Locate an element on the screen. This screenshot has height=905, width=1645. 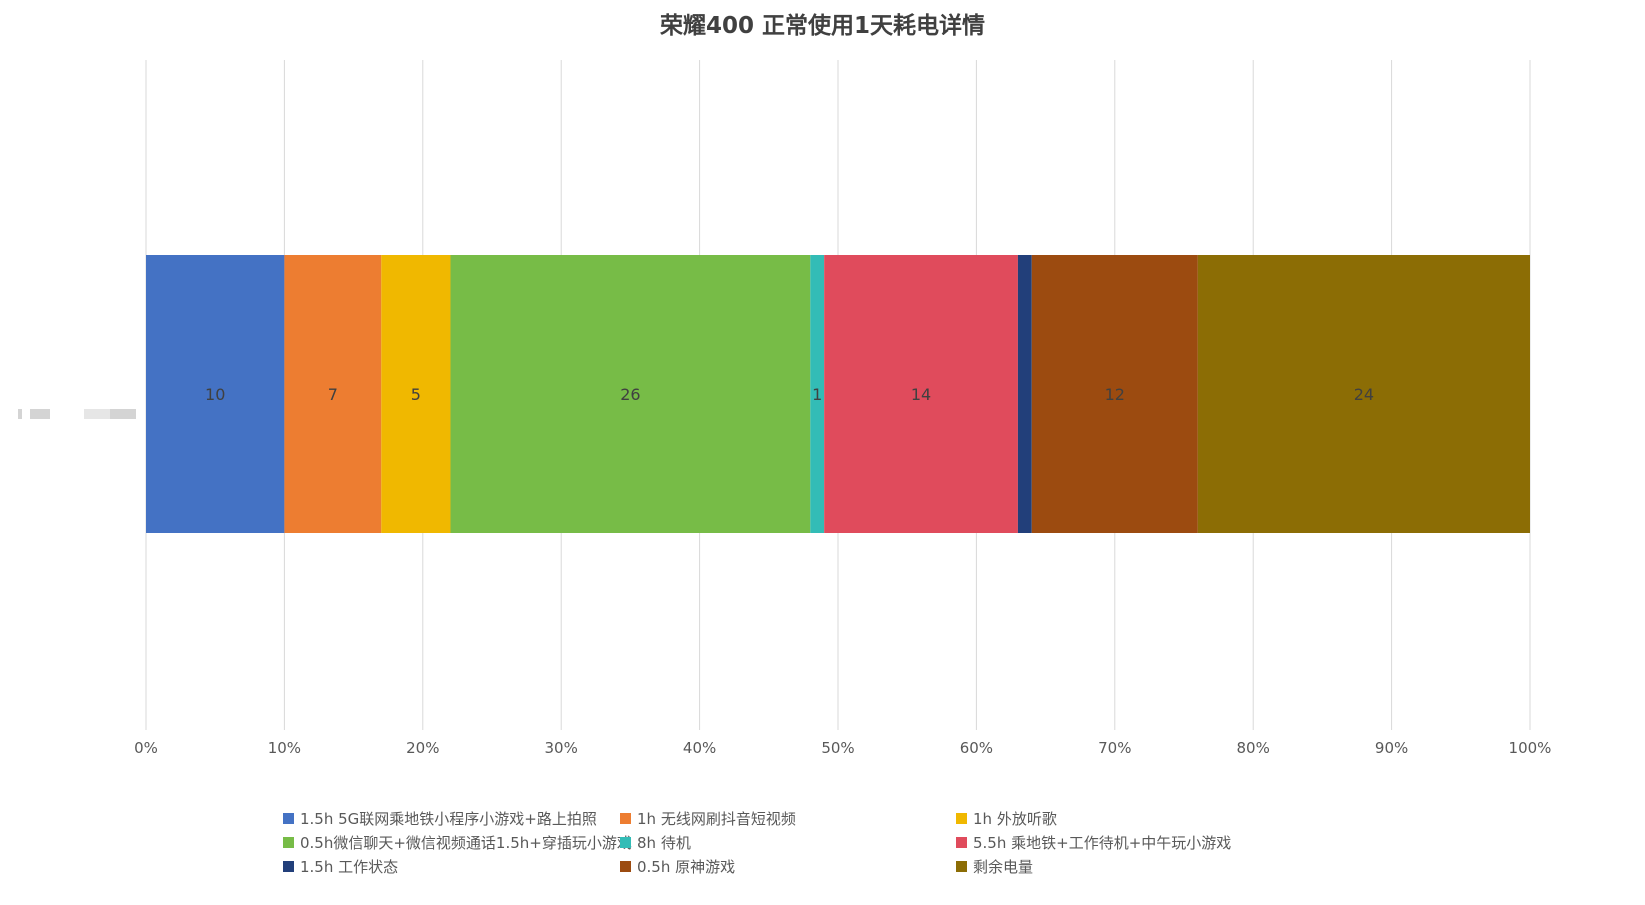
legend-item: 8h 待机 is located at coordinates (655, 842).